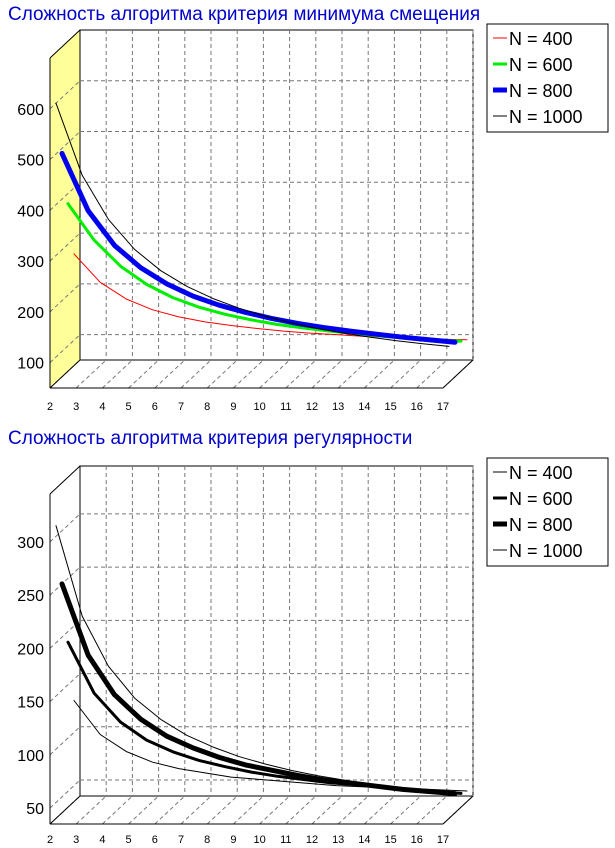  Describe the element at coordinates (35, 809) in the screenshot. I see `y-tick-label: 50` at that location.